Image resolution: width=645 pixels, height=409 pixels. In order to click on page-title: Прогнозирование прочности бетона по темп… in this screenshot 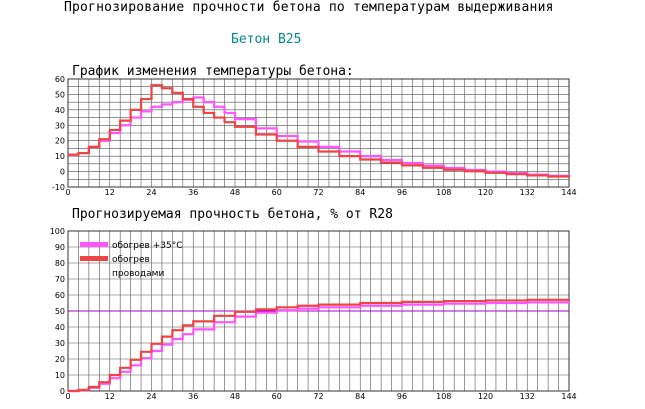, I will do `click(309, 7)`.